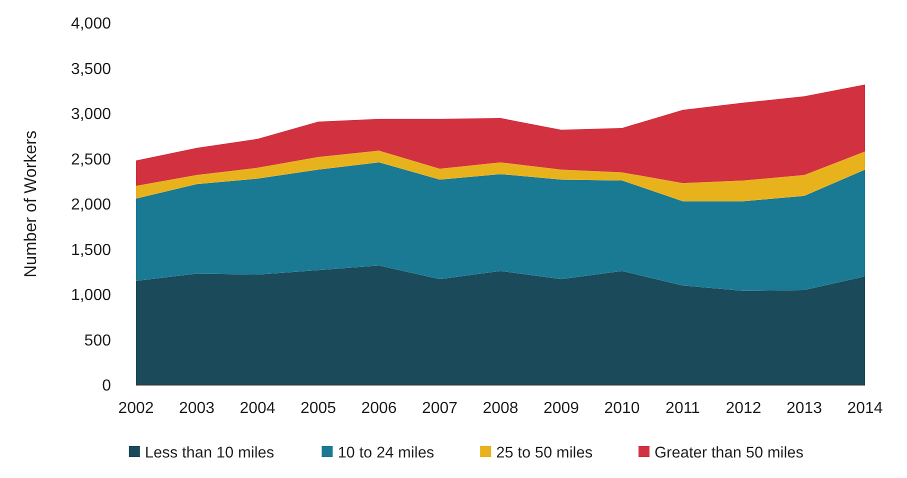 Image resolution: width=907 pixels, height=478 pixels. What do you see at coordinates (98, 341) in the screenshot?
I see `y-tick-label: 500` at bounding box center [98, 341].